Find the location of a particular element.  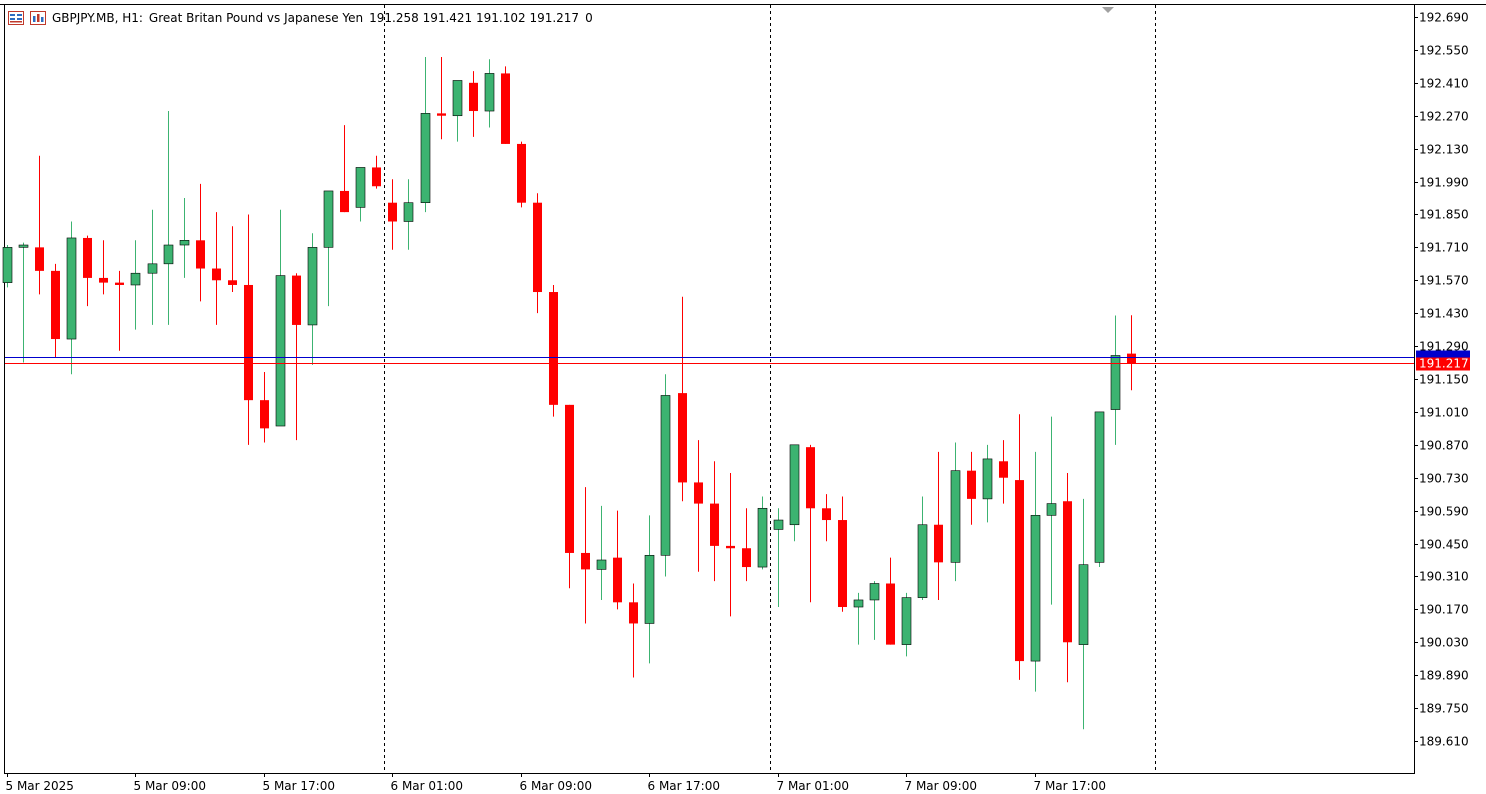

y-tick-label: 191.150 is located at coordinates (1444, 380).